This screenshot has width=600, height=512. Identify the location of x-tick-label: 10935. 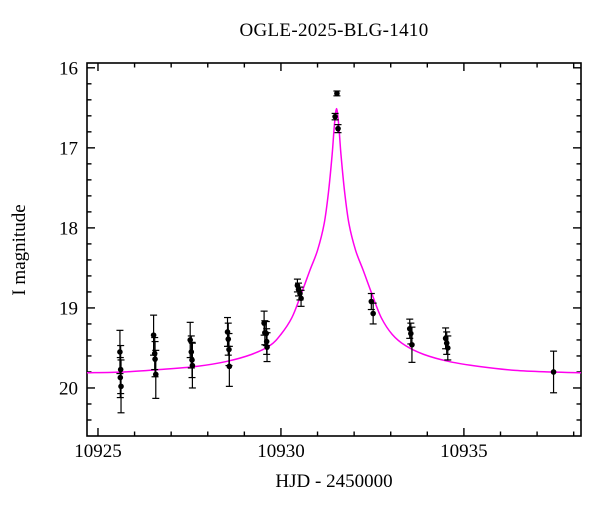
(464, 451).